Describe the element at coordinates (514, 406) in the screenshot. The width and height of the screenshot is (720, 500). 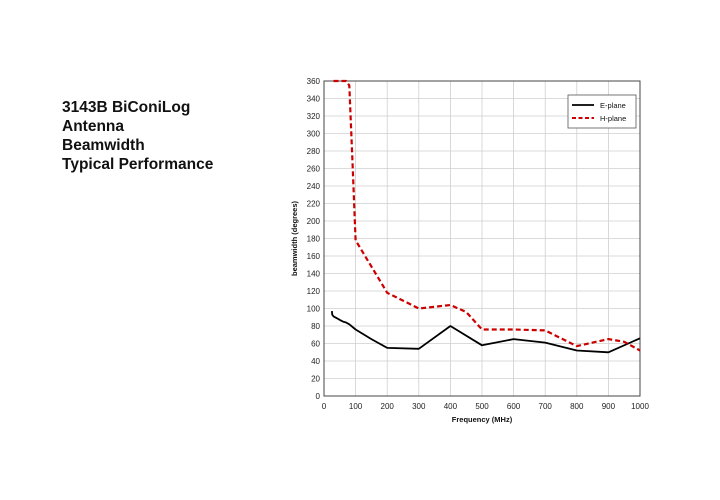
I see `x-tick-label: 600` at that location.